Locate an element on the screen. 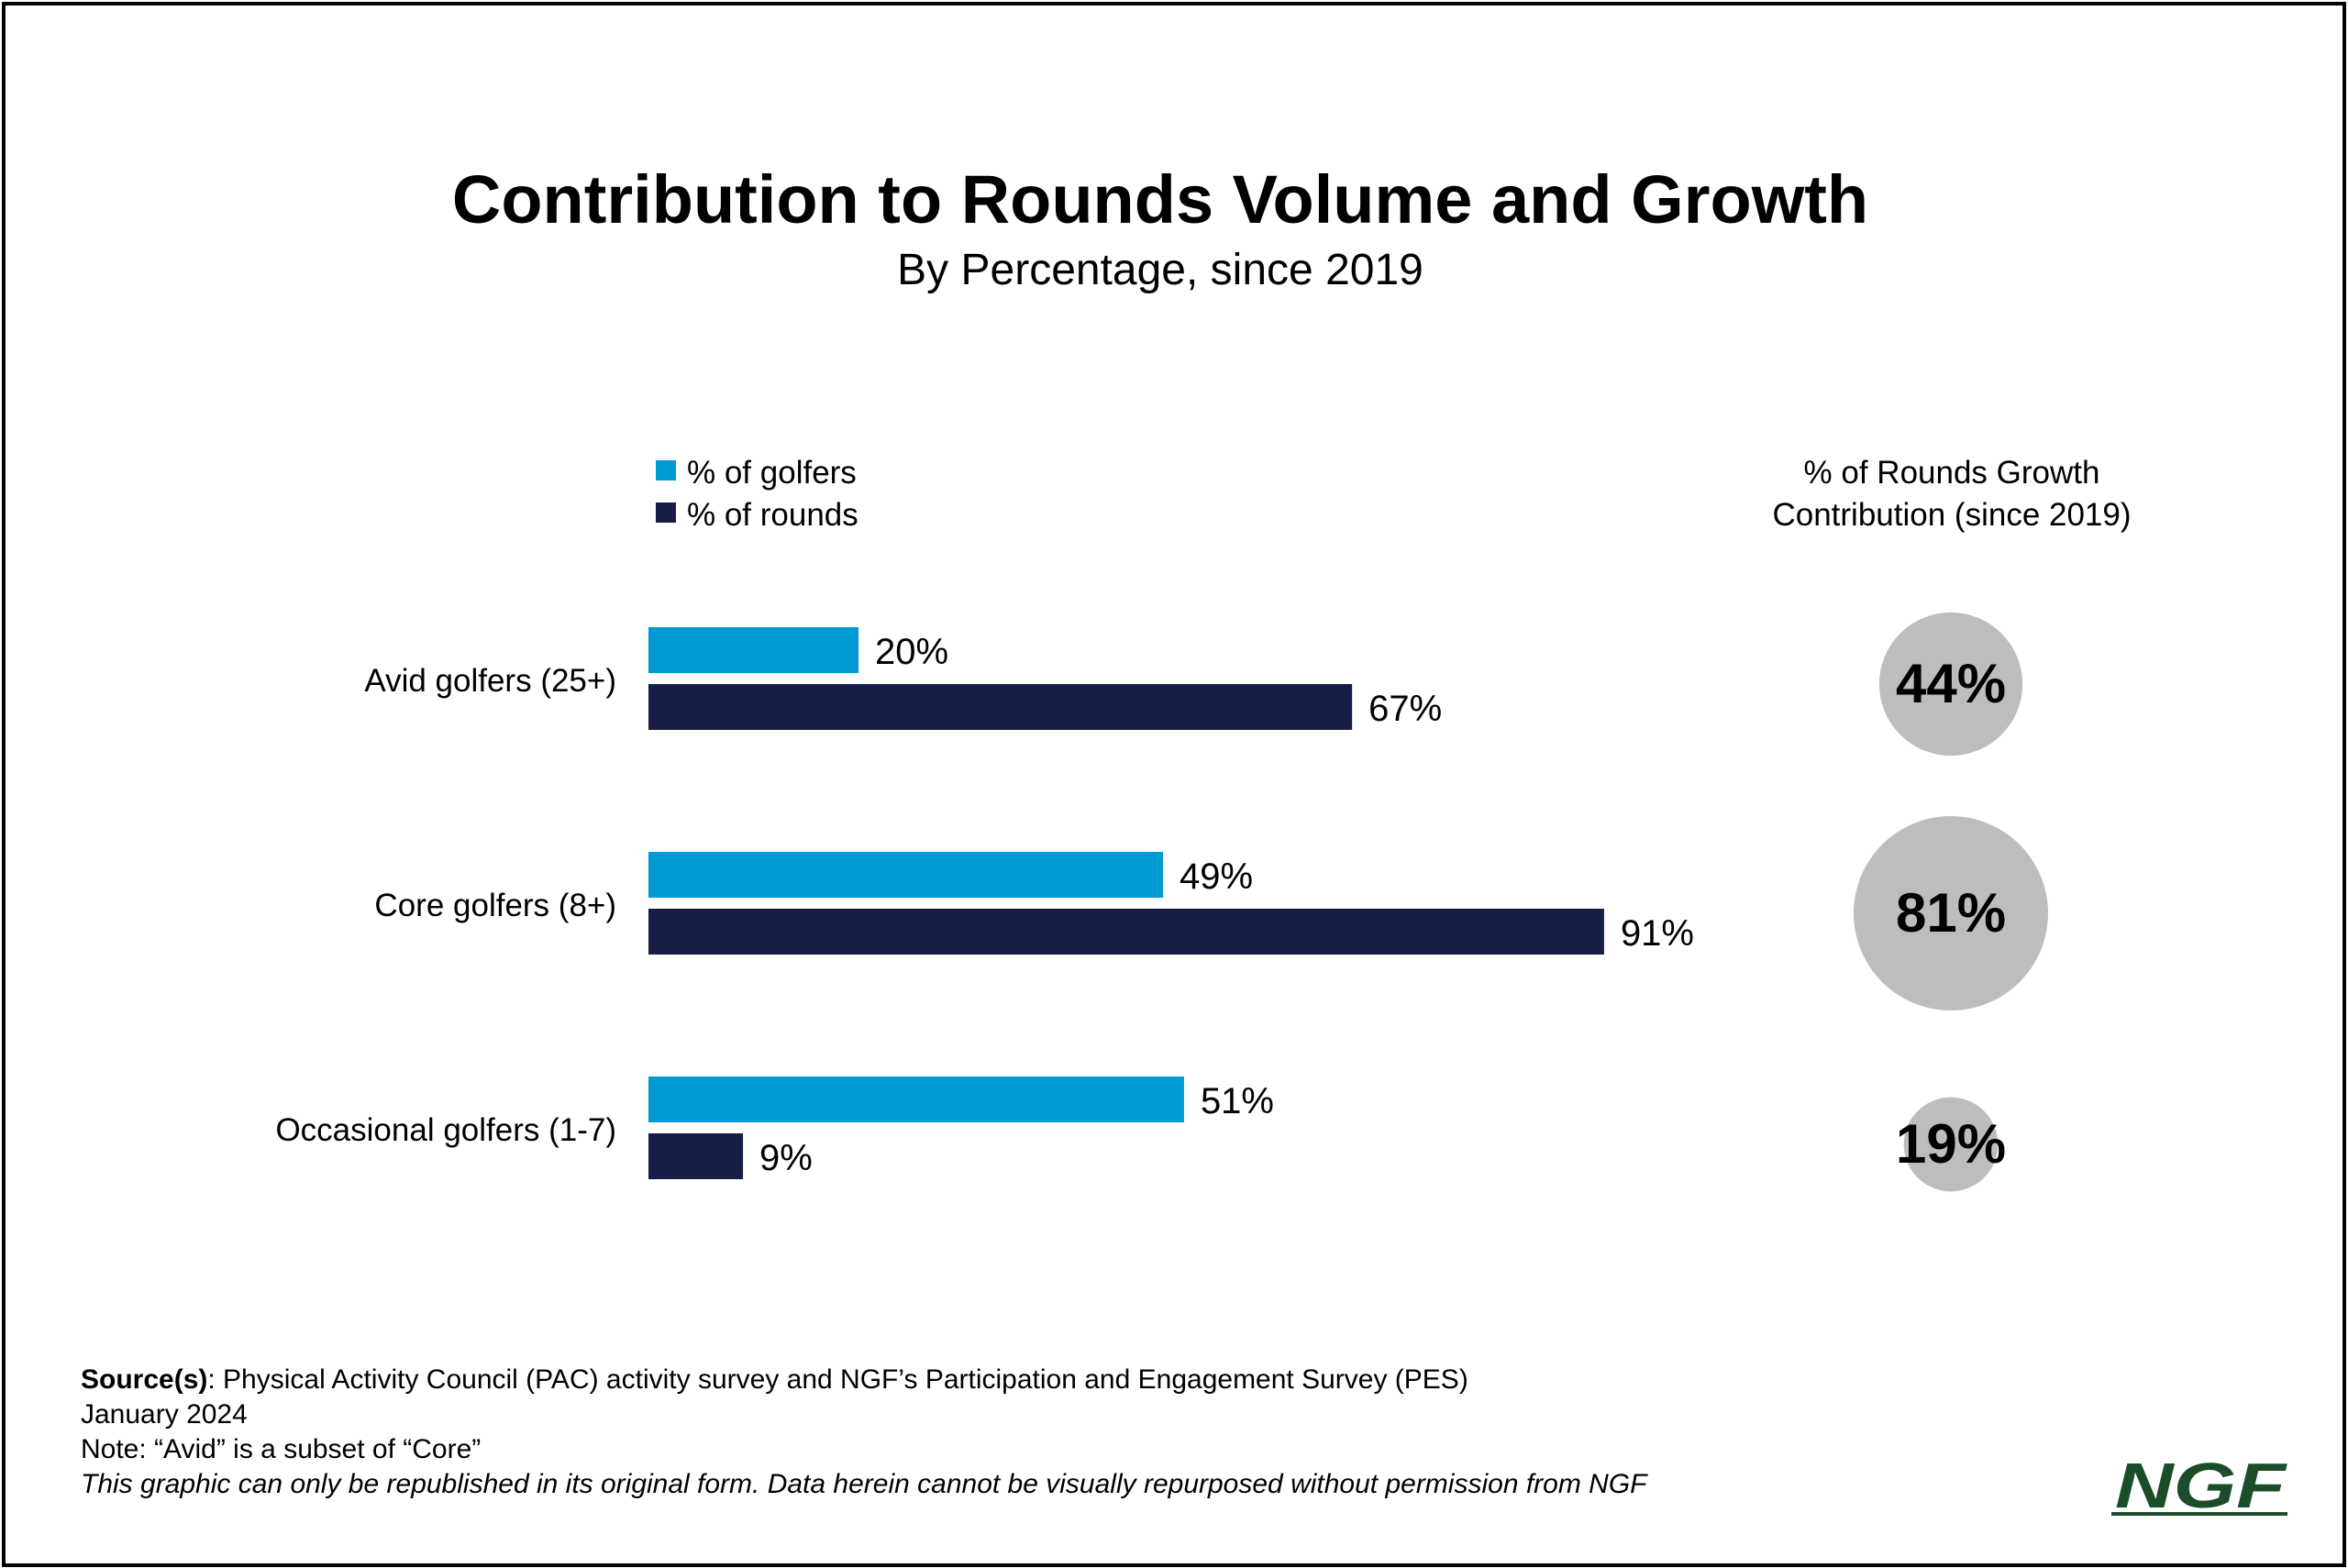  date-line: January 2024 is located at coordinates (164, 1414).